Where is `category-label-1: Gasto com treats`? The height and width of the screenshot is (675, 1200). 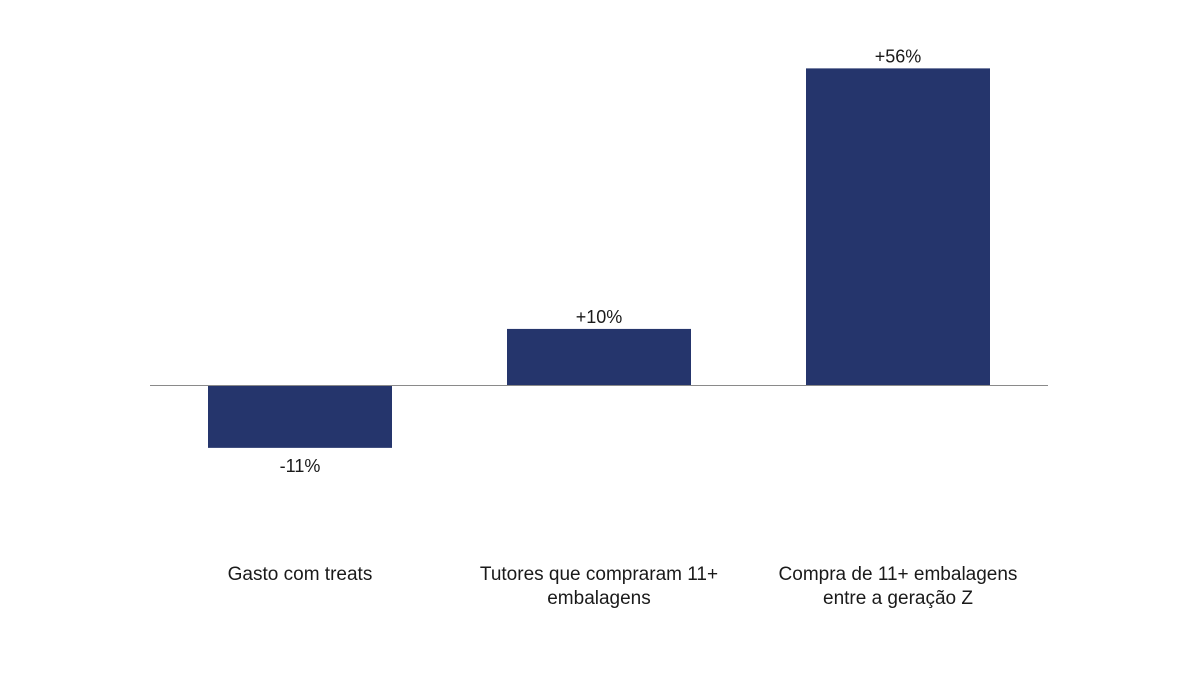
category-label-1: Gasto com treats is located at coordinates (300, 574).